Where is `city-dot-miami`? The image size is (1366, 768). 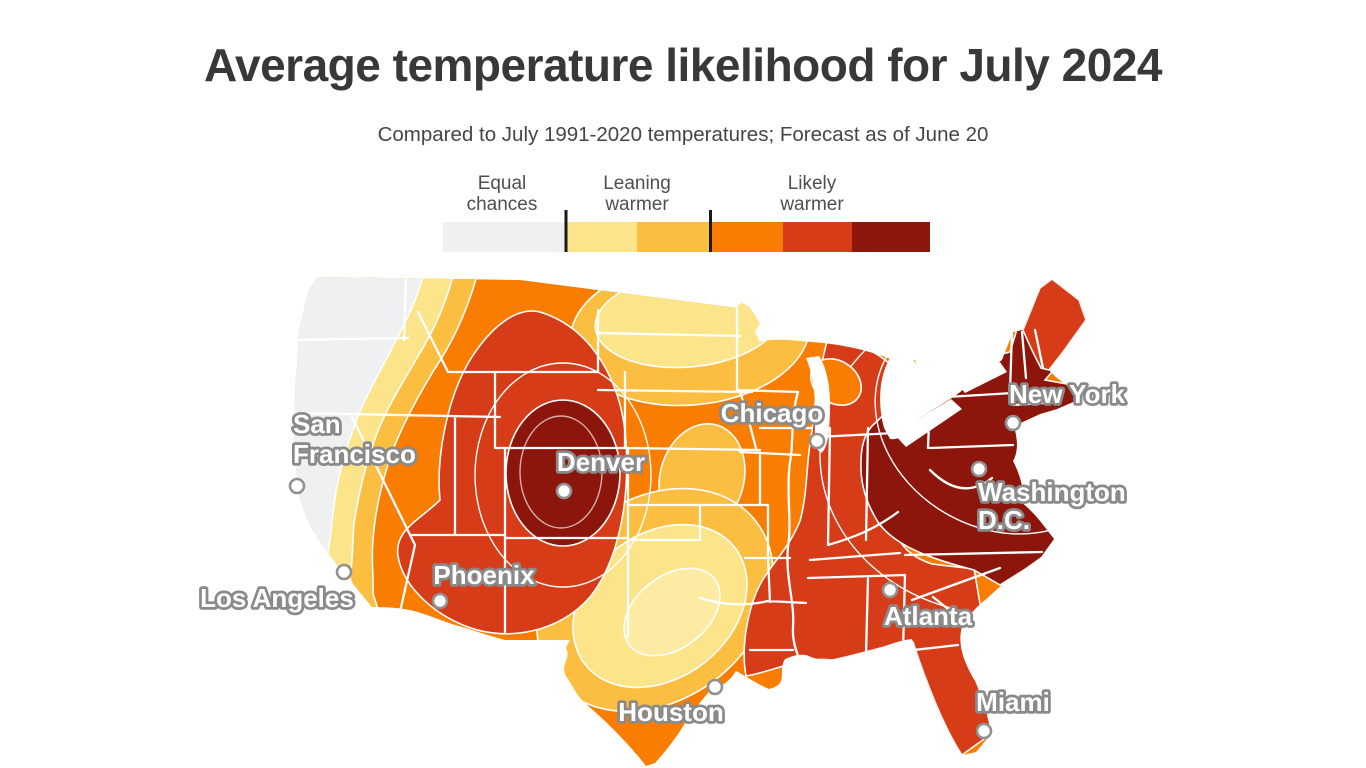 city-dot-miami is located at coordinates (984, 731).